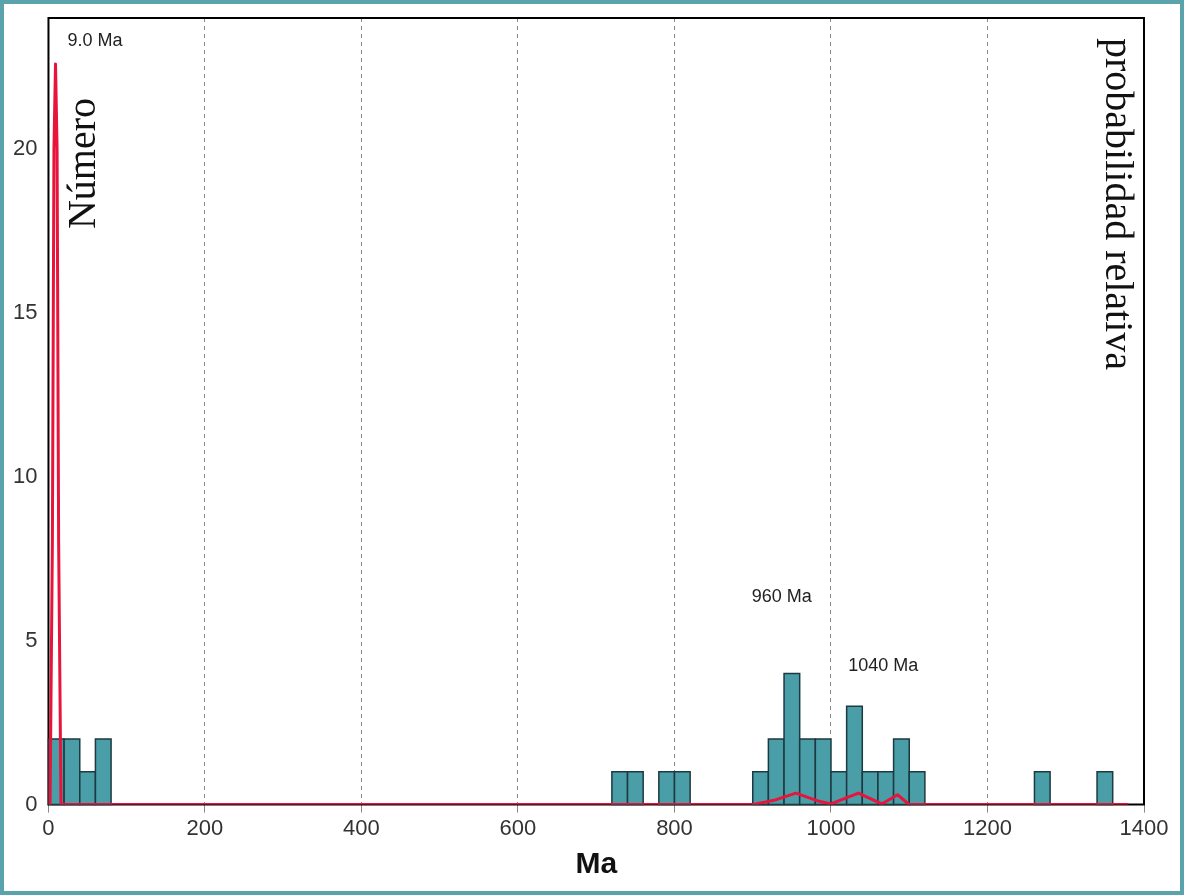 This screenshot has height=895, width=1184. Describe the element at coordinates (831, 827) in the screenshot. I see `x-tick-label: 1000` at that location.